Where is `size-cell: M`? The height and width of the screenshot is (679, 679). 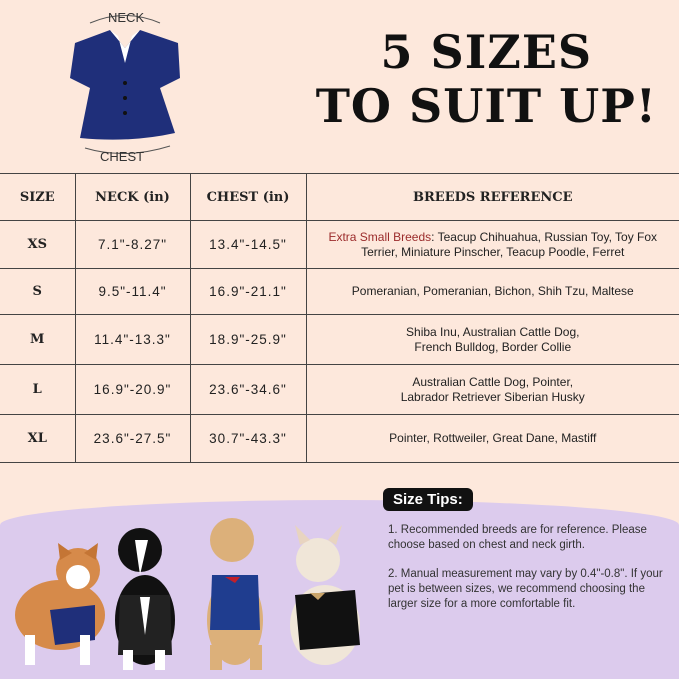 size-cell: M is located at coordinates (38, 339).